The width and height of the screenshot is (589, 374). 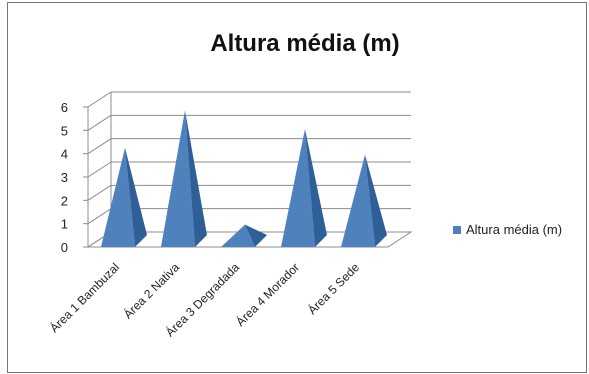 I want to click on legend-label: Altura média (m), so click(x=514, y=229).